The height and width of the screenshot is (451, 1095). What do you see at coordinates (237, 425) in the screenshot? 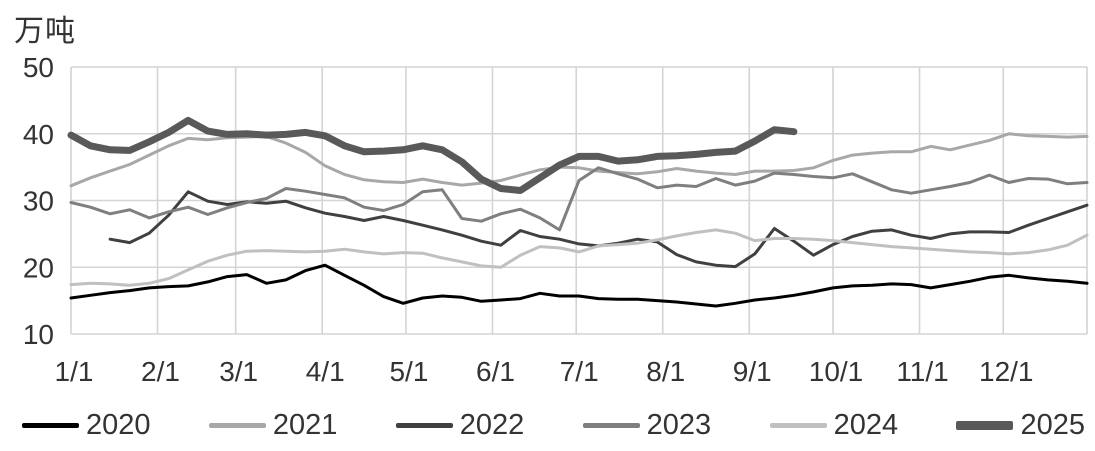
I see `legend-swatch-2021` at bounding box center [237, 425].